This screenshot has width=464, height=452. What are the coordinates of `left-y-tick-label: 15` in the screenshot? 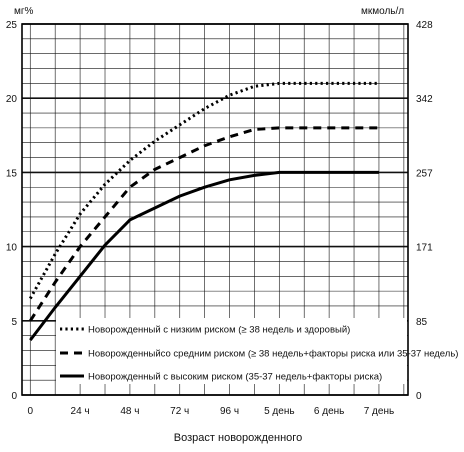 It's located at (12, 173).